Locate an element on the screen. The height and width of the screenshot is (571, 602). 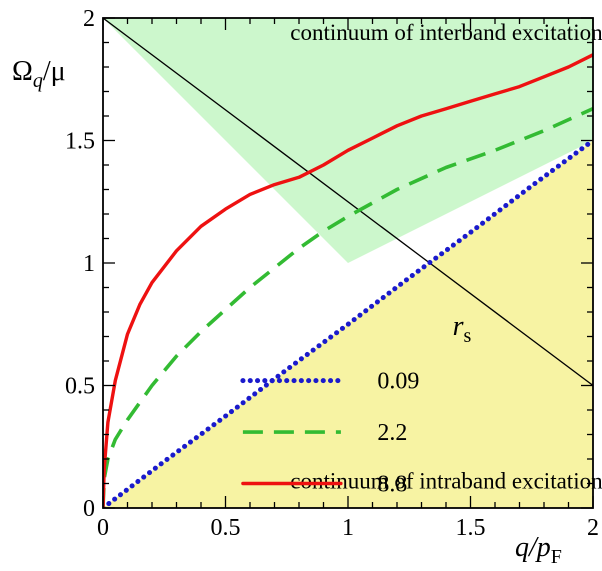
x-axis-label-main: q/p is located at coordinates (533, 547).